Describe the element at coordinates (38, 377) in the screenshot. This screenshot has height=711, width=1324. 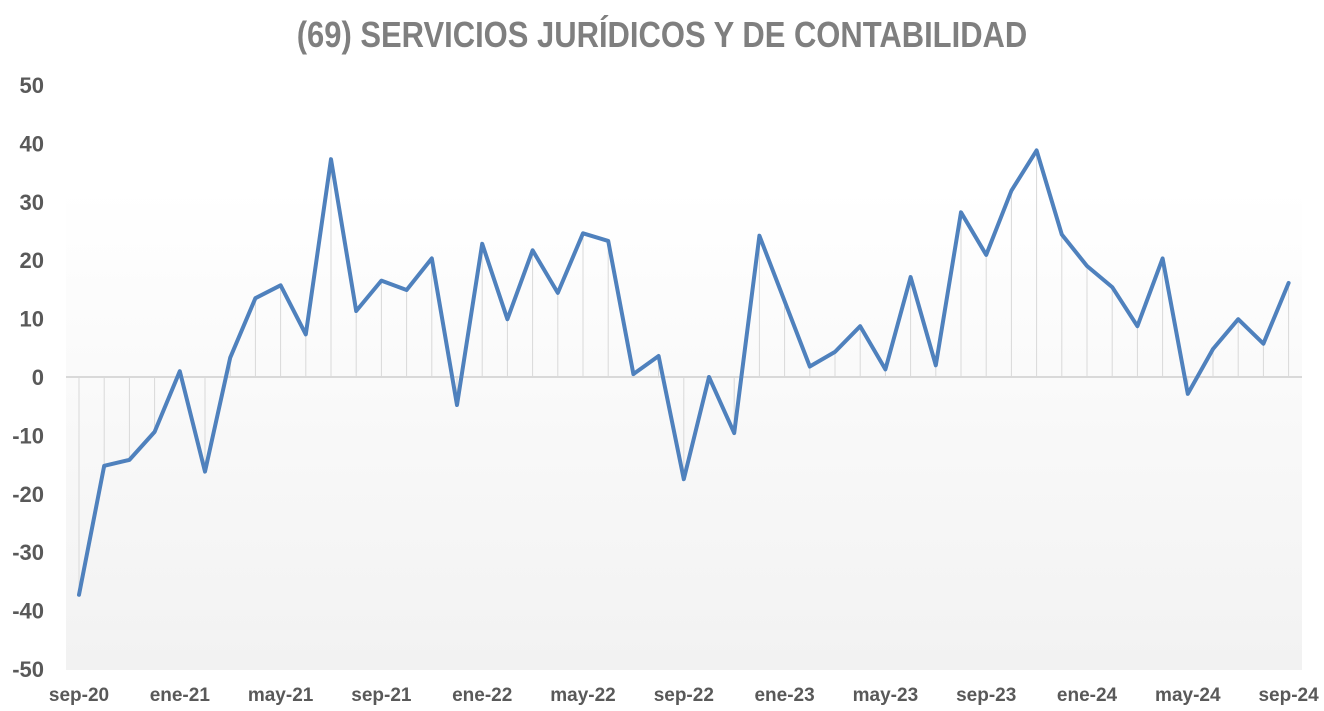
I see `y-tick-label: 0` at that location.